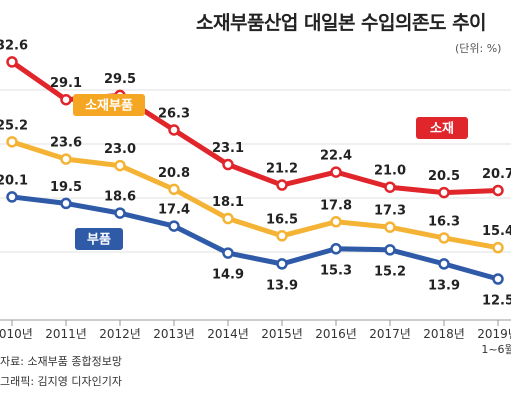  I want to click on legend-label: 소재부품, so click(109, 106).